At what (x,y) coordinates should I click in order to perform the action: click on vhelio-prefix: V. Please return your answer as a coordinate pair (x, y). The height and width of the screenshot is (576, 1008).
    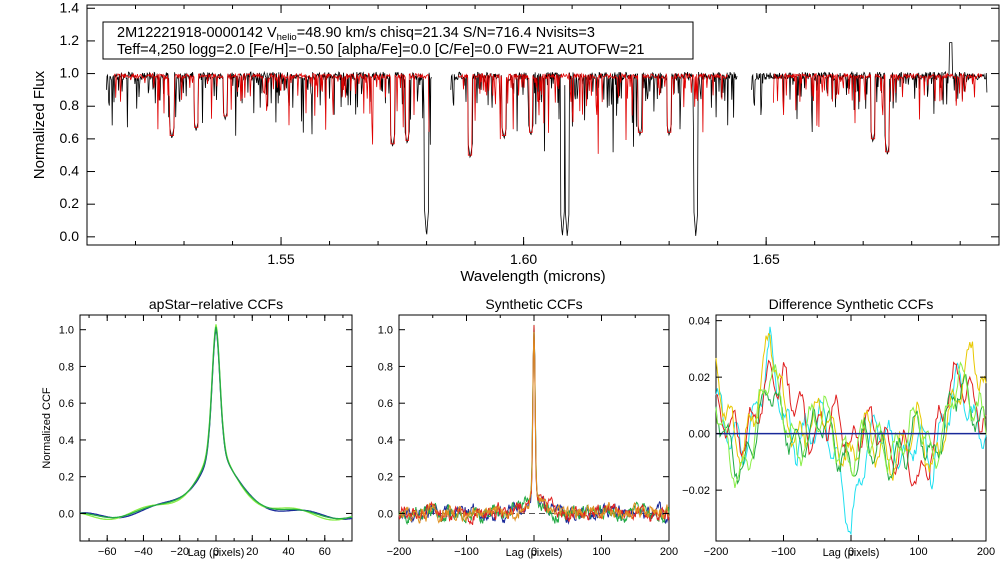
    Looking at the image, I should click on (272, 33).